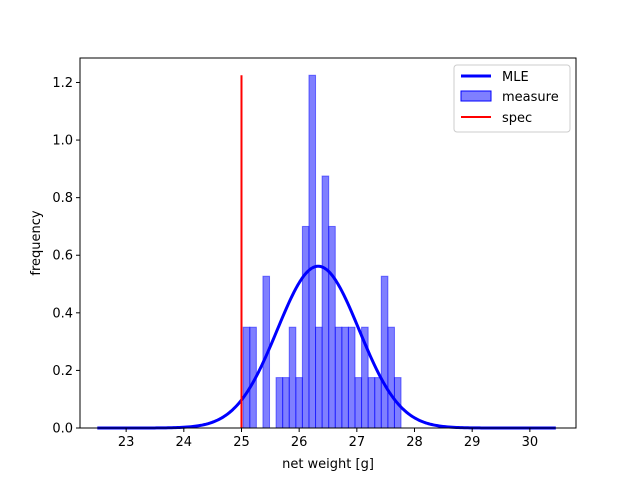  What do you see at coordinates (328, 439) in the screenshot?
I see `x-axis-ticks: 23 24 25 26 27 28 29 30` at bounding box center [328, 439].